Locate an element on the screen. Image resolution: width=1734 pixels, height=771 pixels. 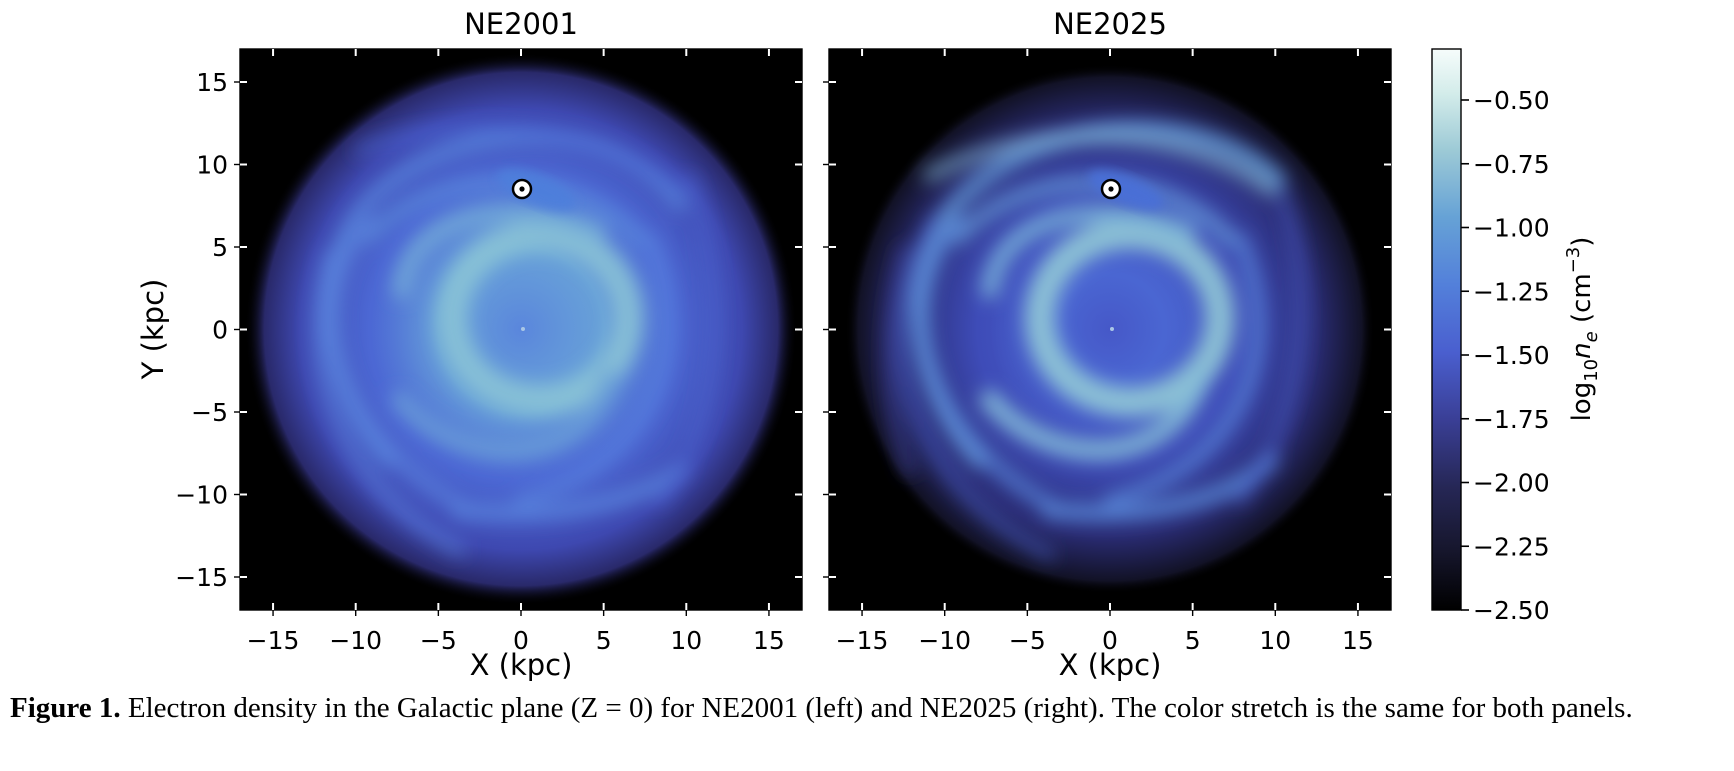
ne2001-x-tick-label: −10 is located at coordinates (355, 640).